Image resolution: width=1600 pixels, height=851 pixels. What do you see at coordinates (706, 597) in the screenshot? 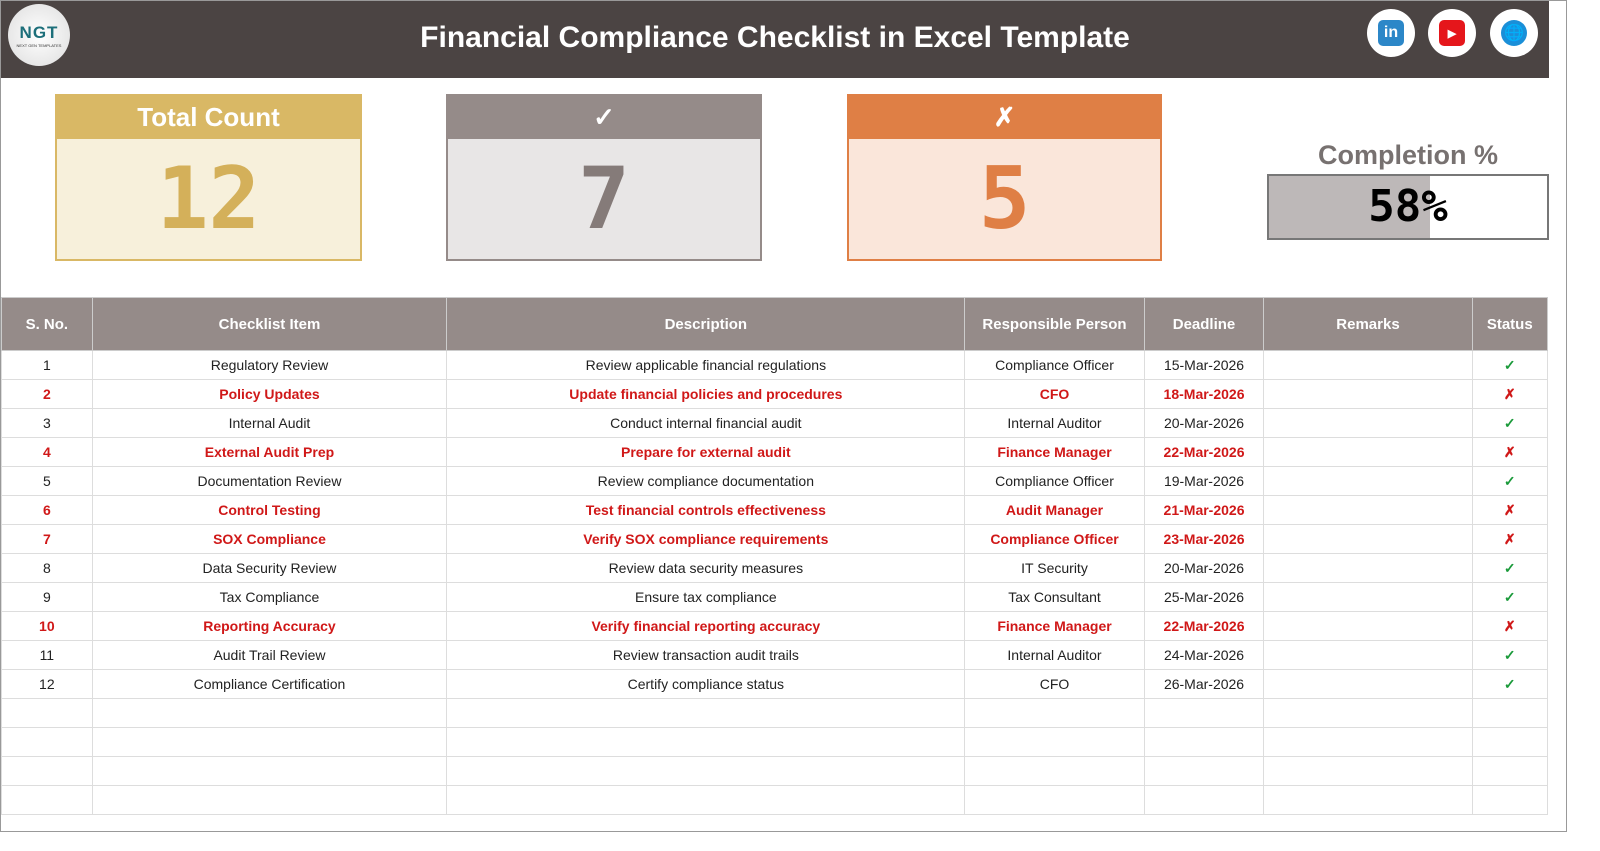
I see `table-cell: Ensure tax compliance` at bounding box center [706, 597].